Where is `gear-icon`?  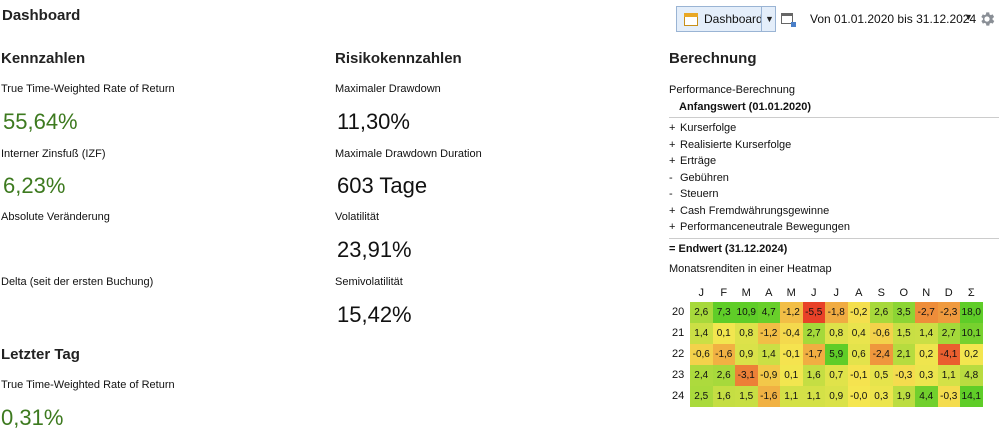 gear-icon is located at coordinates (987, 19).